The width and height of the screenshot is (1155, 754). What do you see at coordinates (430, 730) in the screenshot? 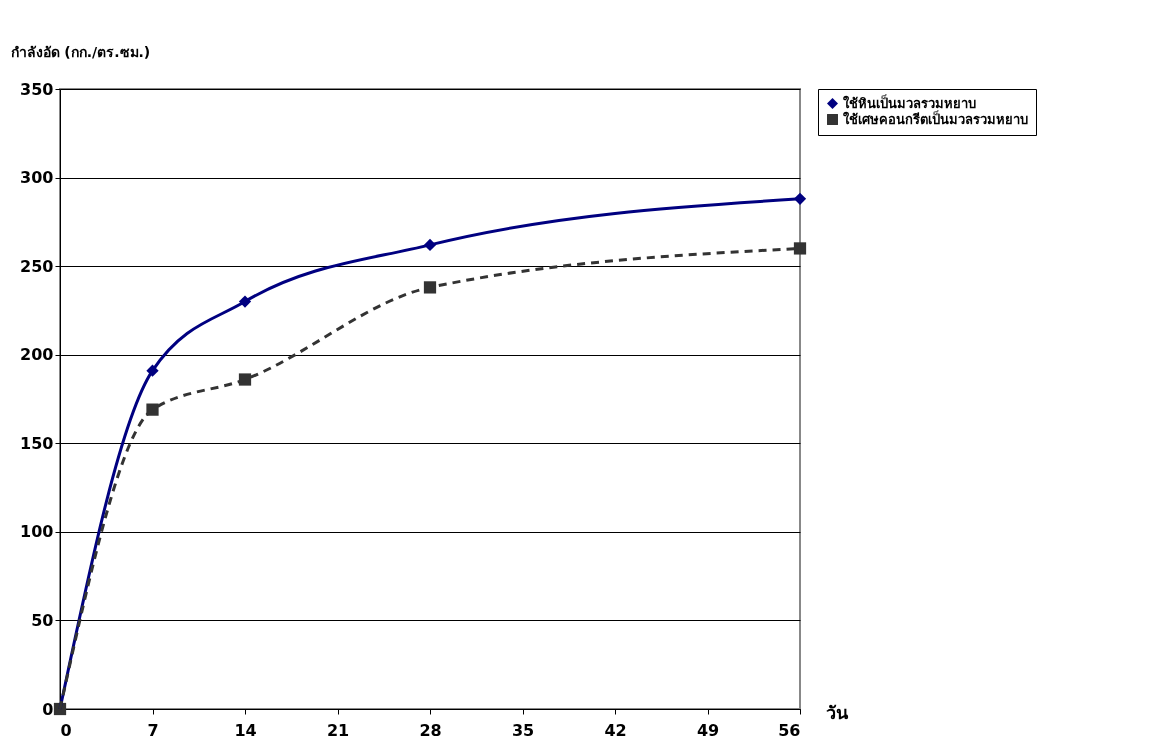
I see `x-tick-label: 28` at bounding box center [430, 730].